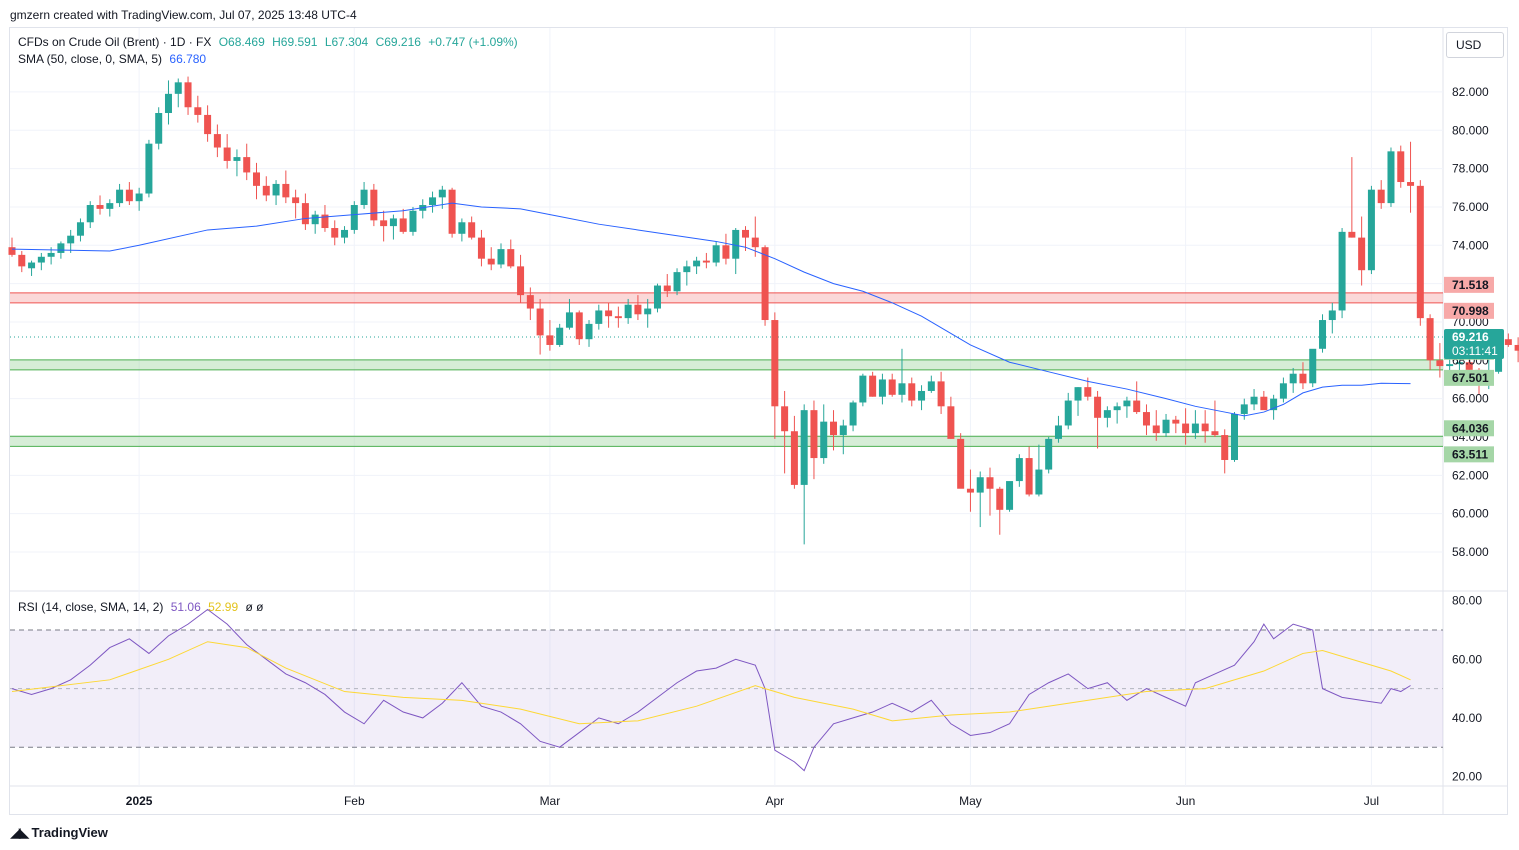 Image resolution: width=1519 pixels, height=850 pixels. What do you see at coordinates (1475, 45) in the screenshot?
I see `currency-selector: USD` at bounding box center [1475, 45].